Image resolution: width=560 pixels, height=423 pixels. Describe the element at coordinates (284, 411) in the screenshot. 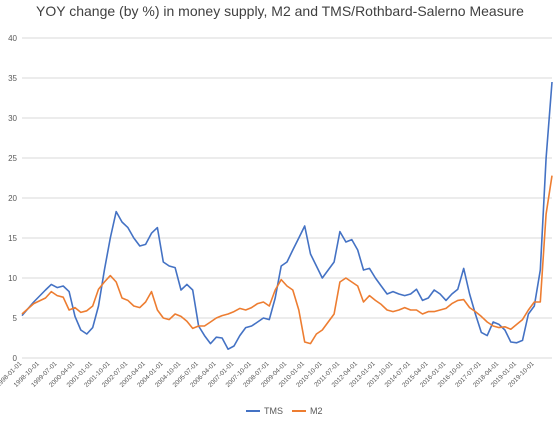

I see `legend: TMS M2` at that location.